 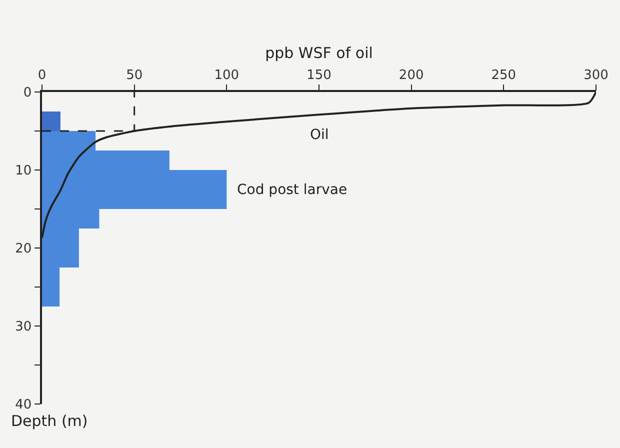 I want to click on series-label: Oil, so click(x=319, y=135).